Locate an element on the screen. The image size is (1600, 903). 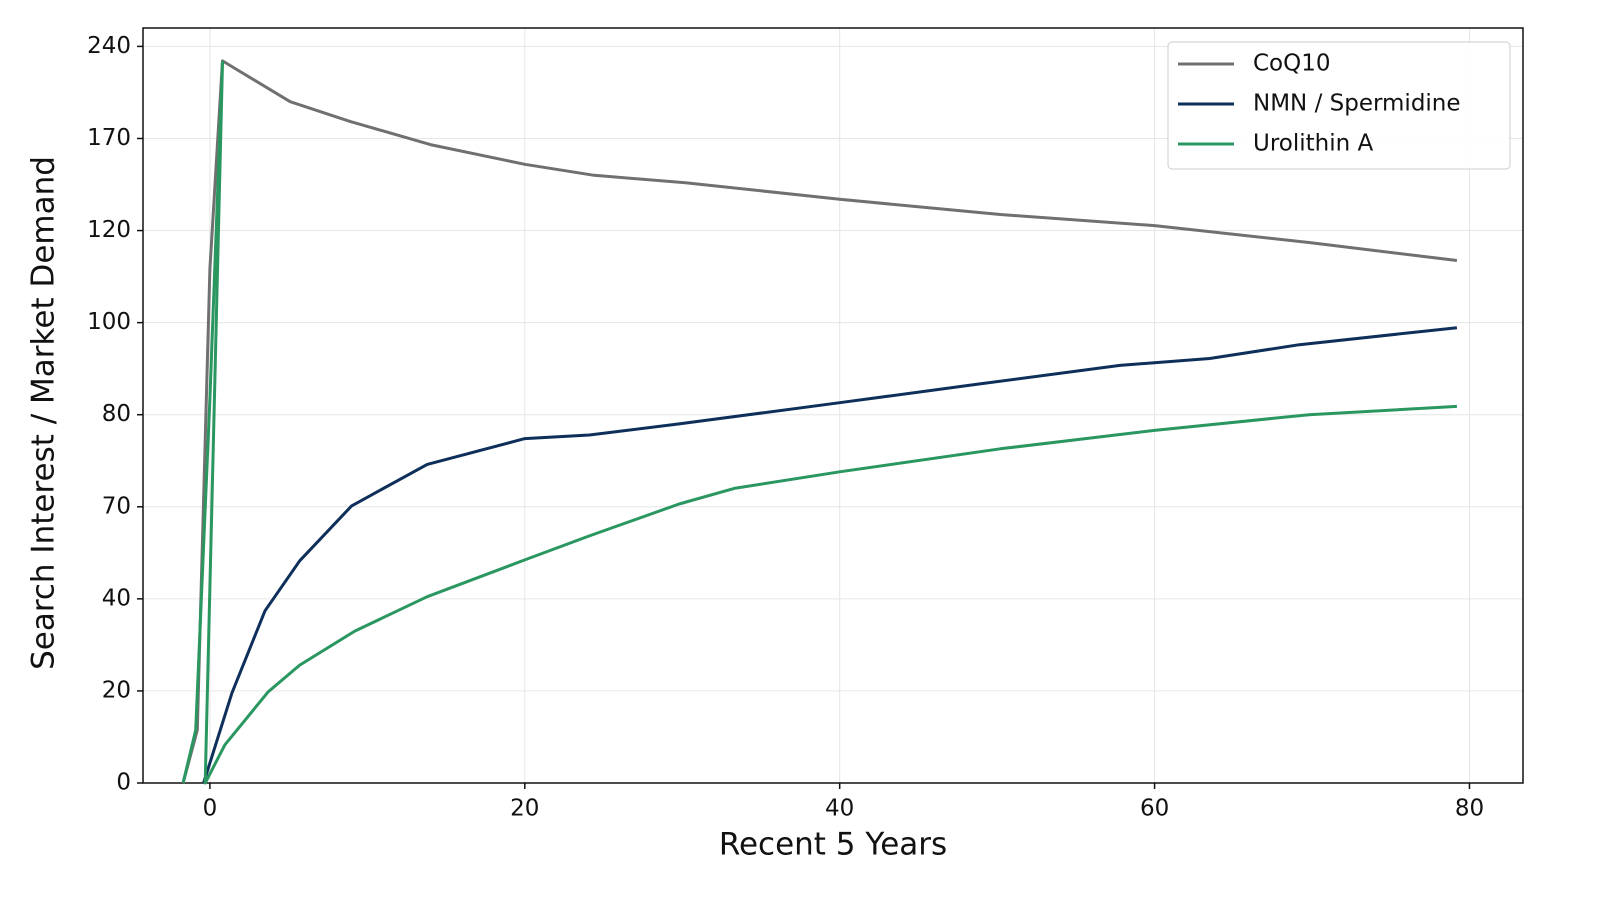
legend-label: NMN / Spermidine is located at coordinates (1357, 104).